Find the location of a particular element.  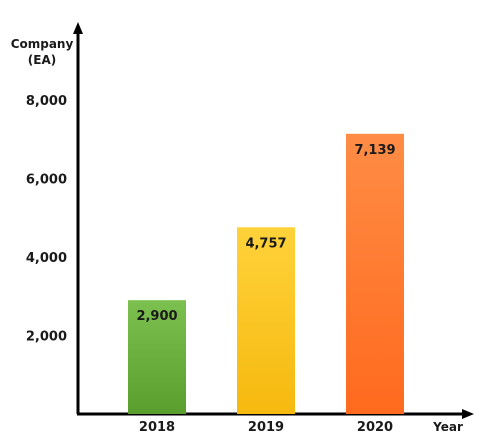

y-tick-label: 4,000 is located at coordinates (46, 258).